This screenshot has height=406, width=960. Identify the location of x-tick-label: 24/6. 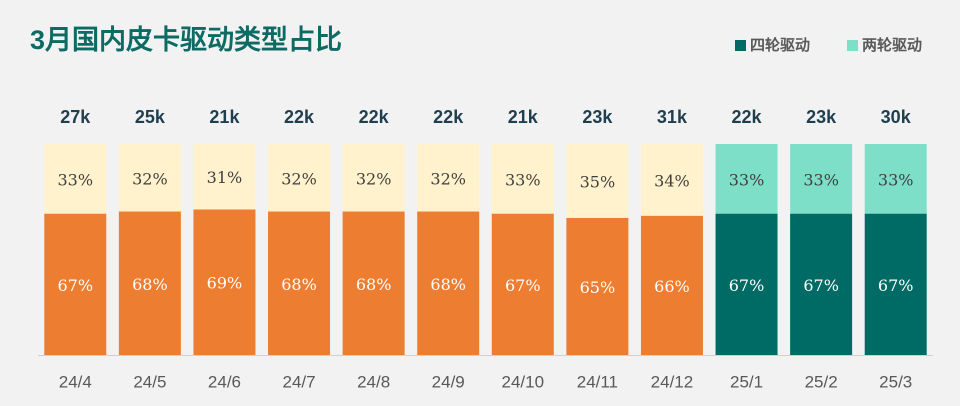
(224, 381).